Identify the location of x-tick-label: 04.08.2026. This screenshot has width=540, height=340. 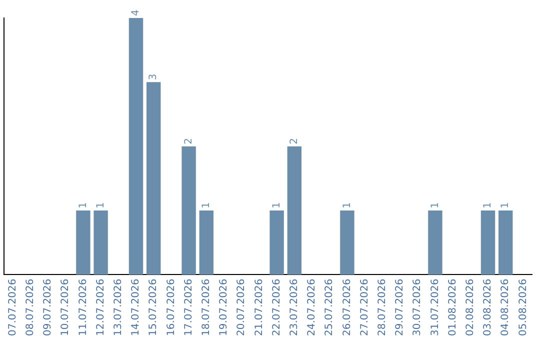
(506, 307).